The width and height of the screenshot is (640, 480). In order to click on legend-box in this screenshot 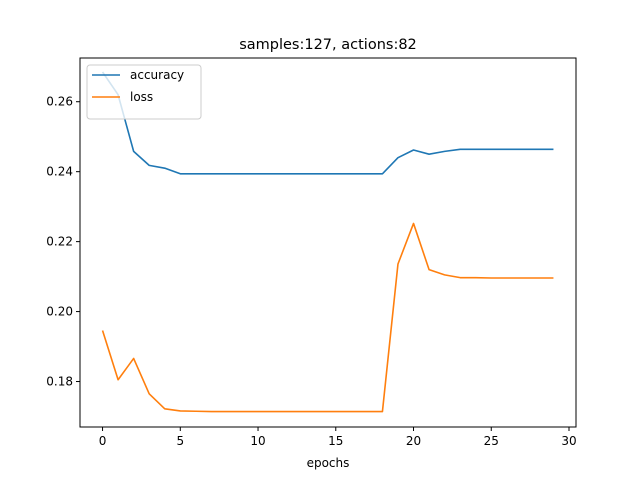, I will do `click(144, 92)`.